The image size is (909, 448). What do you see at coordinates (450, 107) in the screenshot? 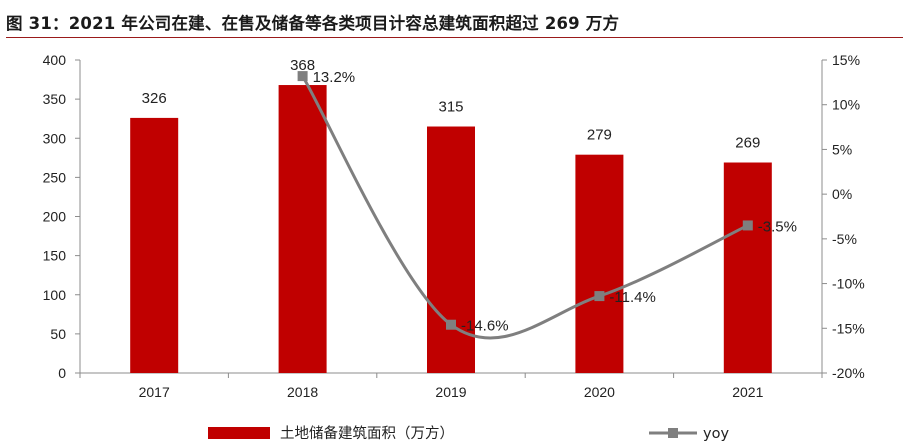
I see `bar-data-label: 315` at bounding box center [450, 107].